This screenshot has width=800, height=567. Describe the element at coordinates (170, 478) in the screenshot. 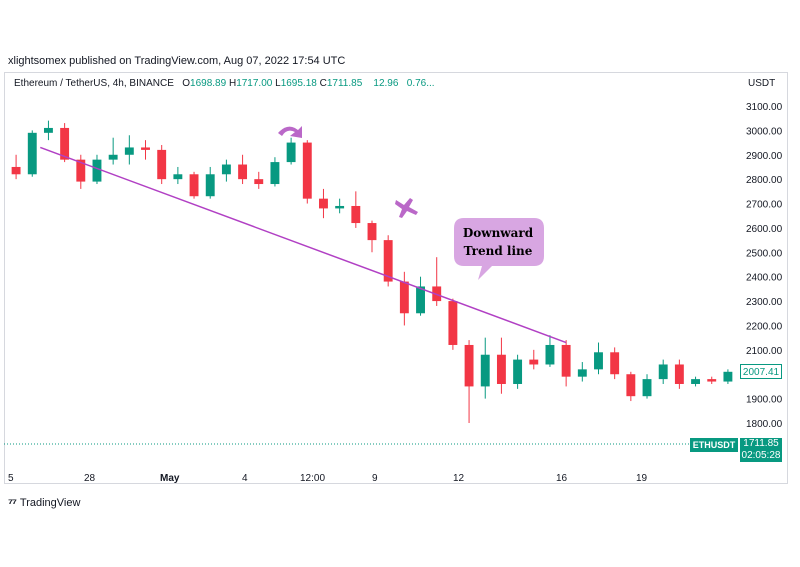

I see `x-tick-label: May` at that location.